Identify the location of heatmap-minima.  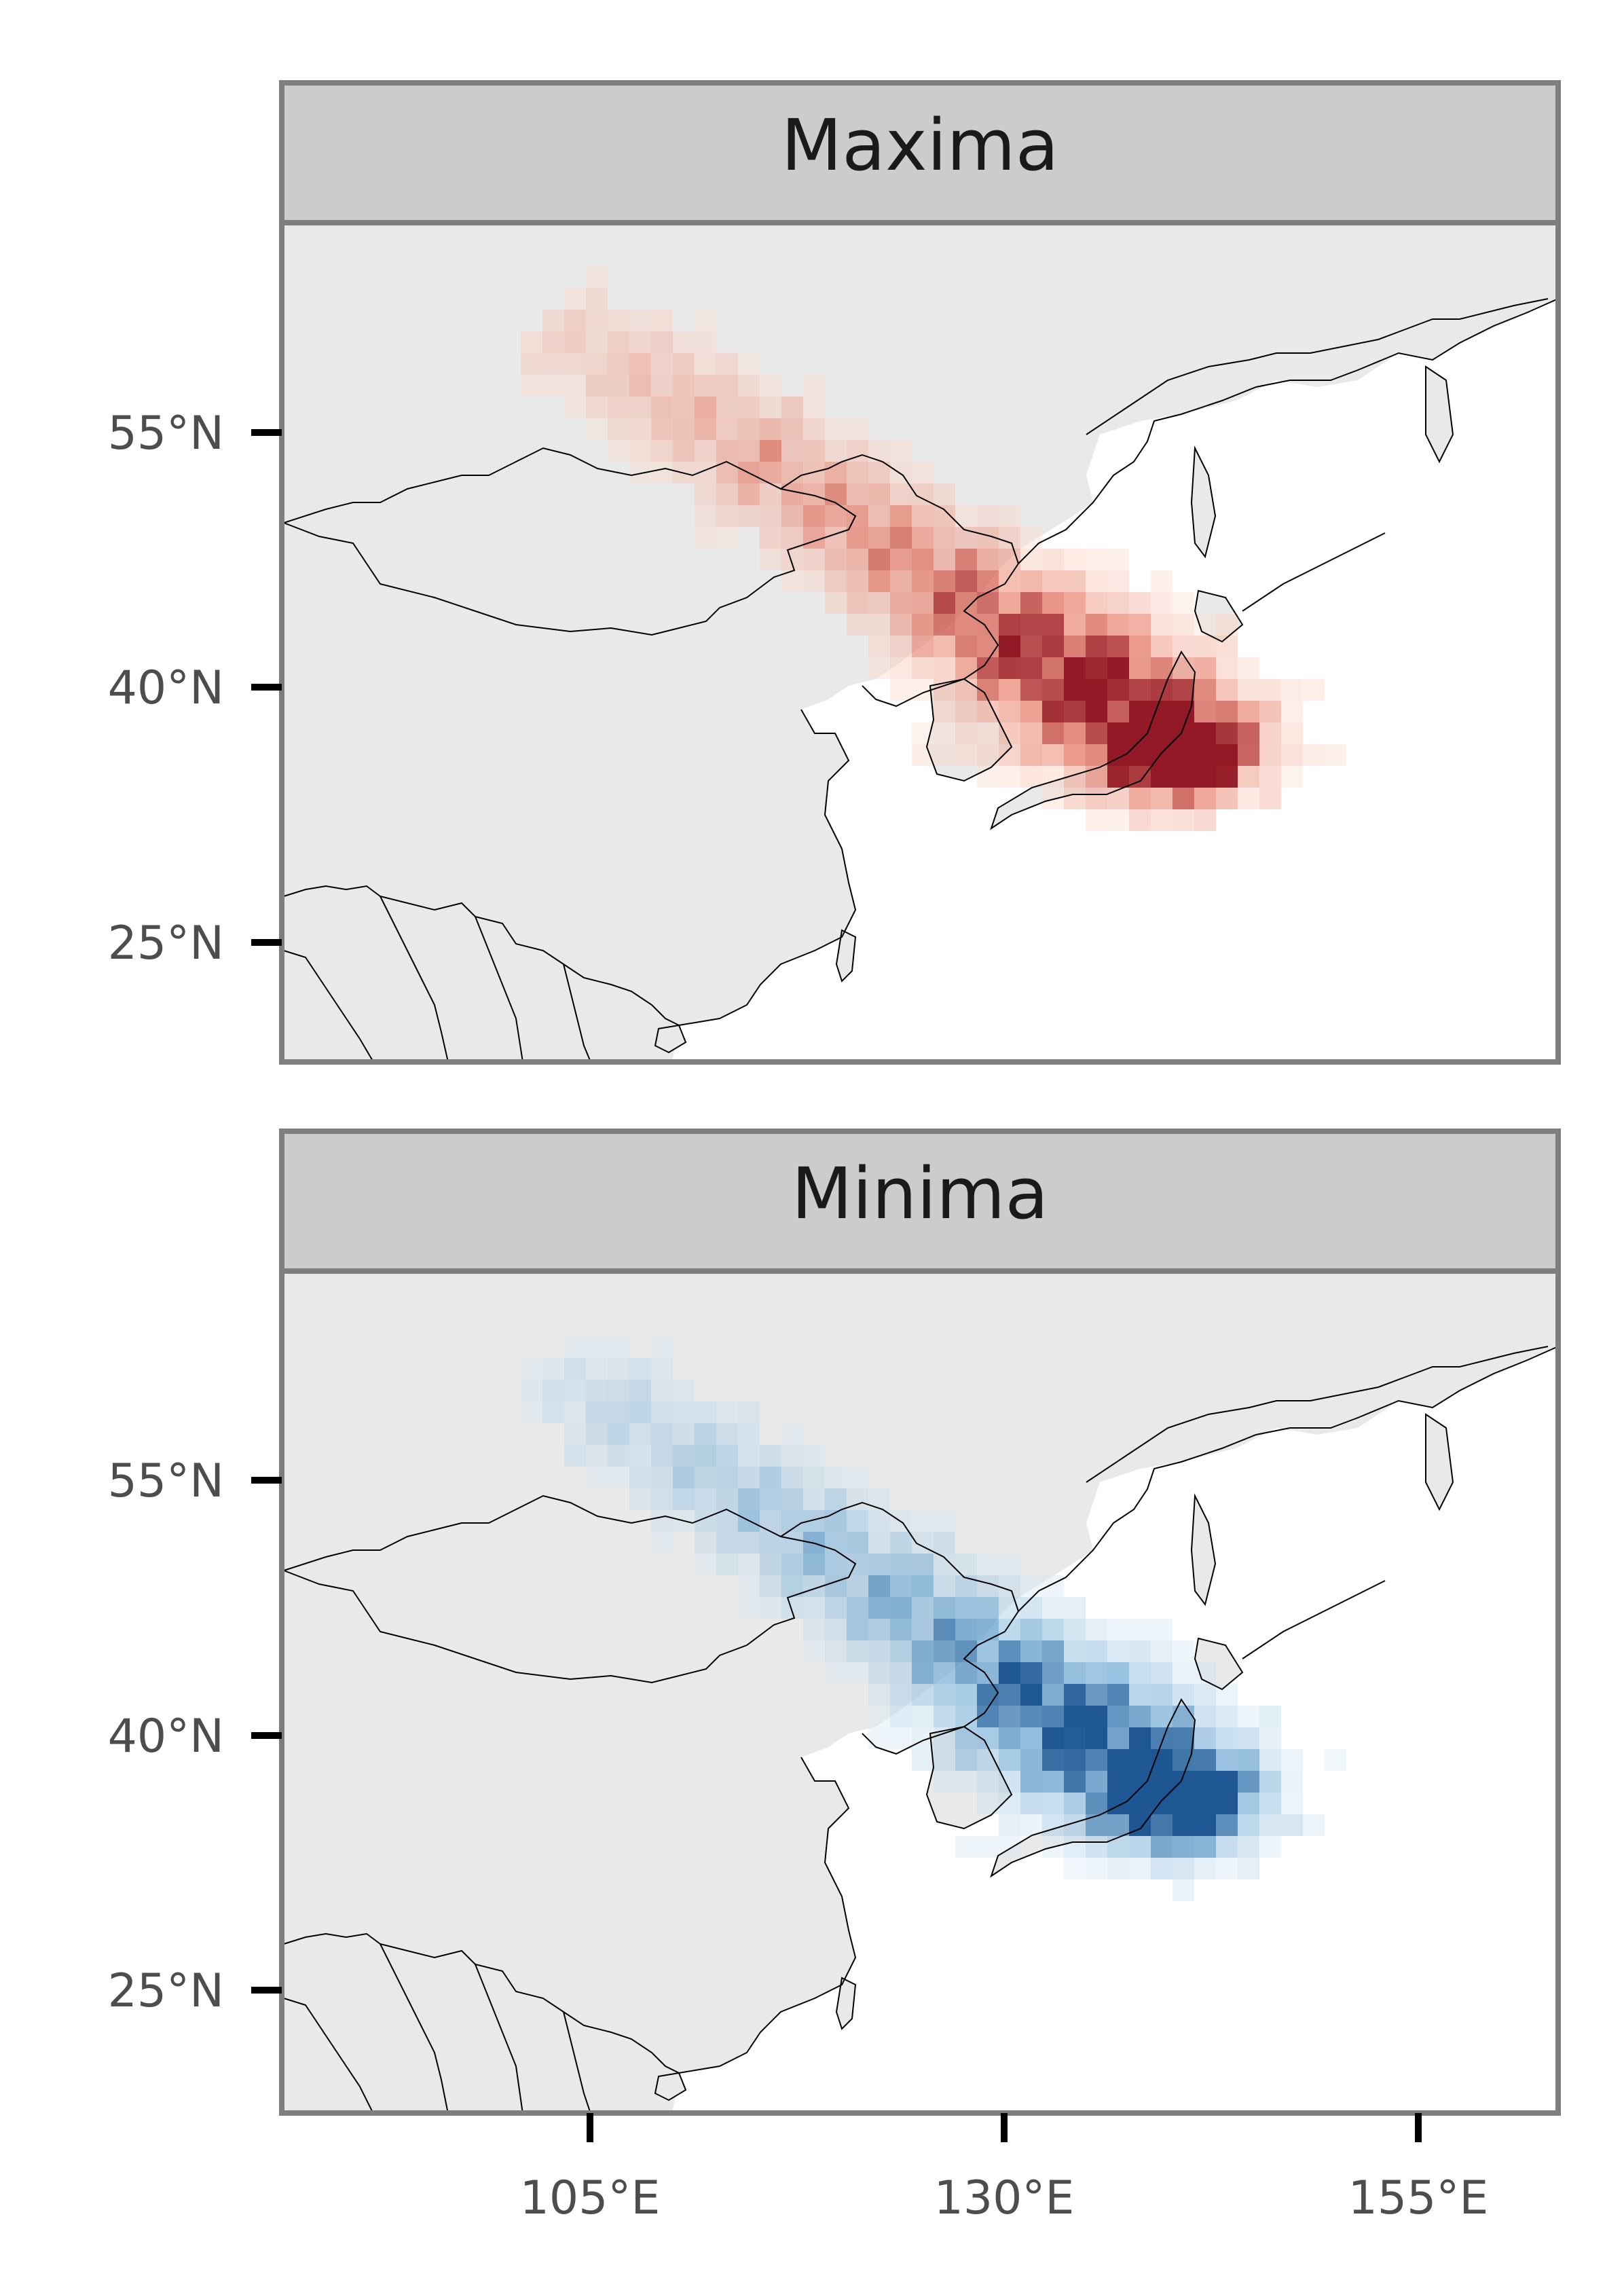
(933, 1618).